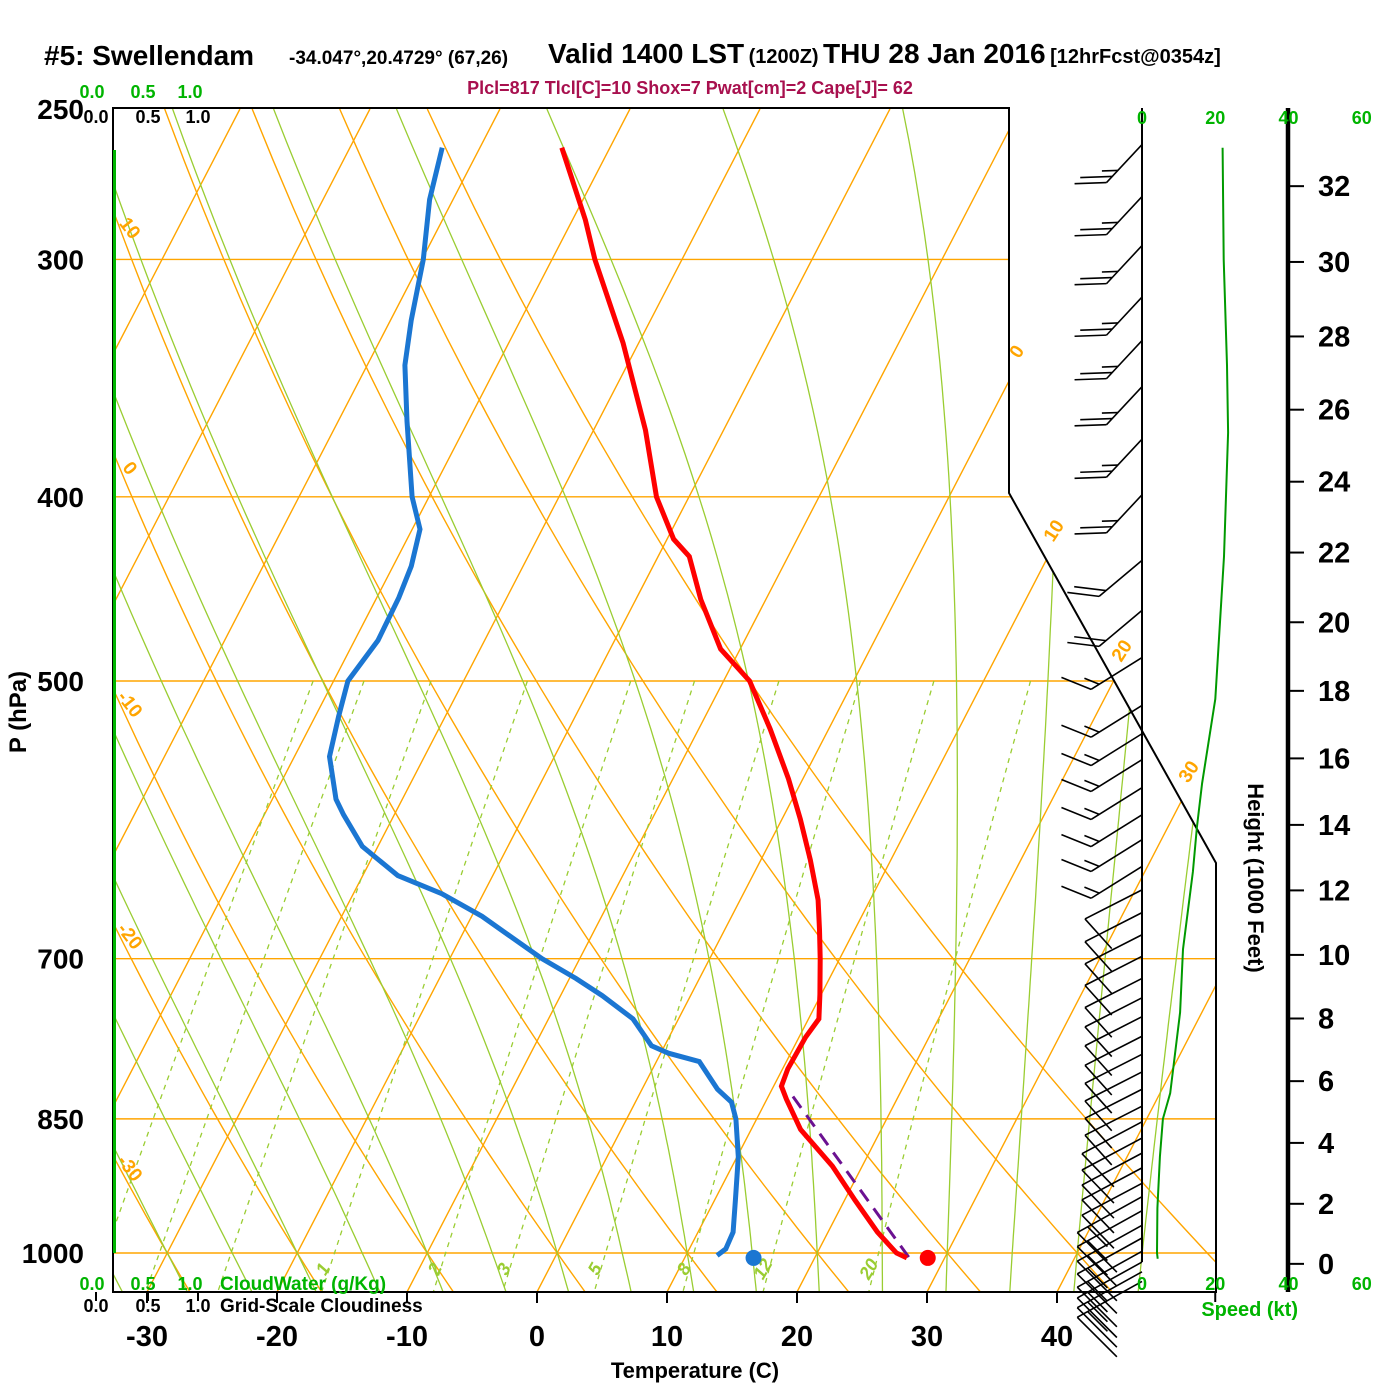 The height and width of the screenshot is (1400, 1400). Describe the element at coordinates (599, 1337) in the screenshot. I see `temperature-axis: -30 -20 -10 0 10 20 30 40 Temperature (C)` at that location.